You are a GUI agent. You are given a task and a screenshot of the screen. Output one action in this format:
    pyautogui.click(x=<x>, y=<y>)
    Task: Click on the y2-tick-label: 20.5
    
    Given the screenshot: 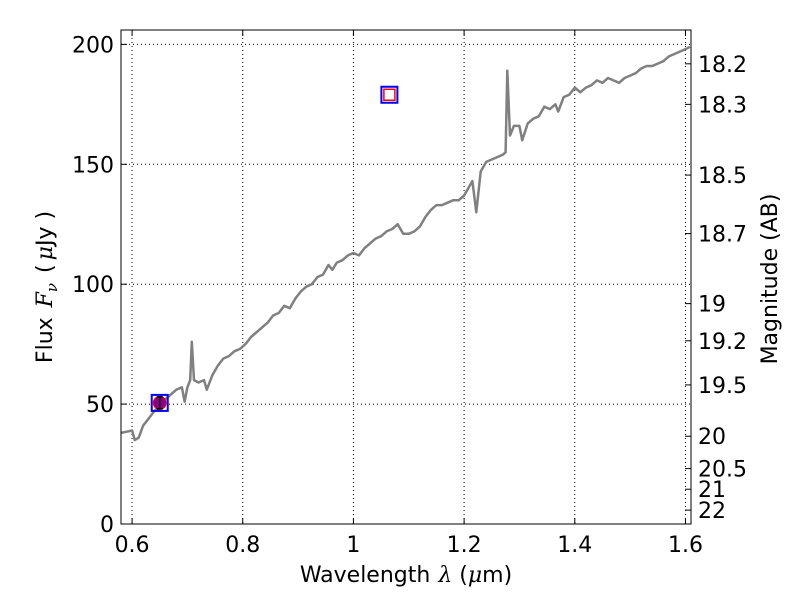 What is the action you would take?
    pyautogui.click(x=722, y=470)
    